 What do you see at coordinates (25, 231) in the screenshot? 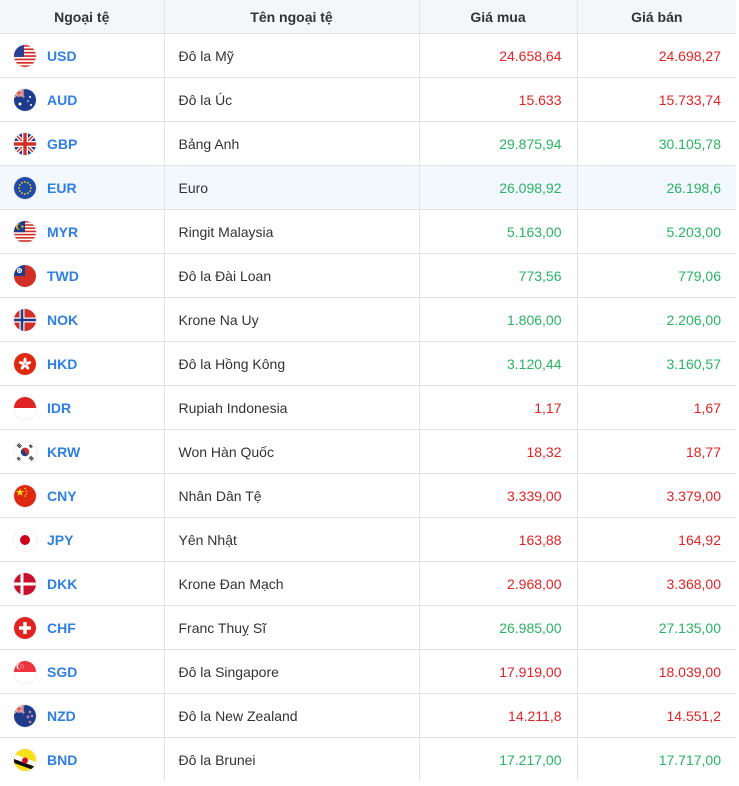
I see `my-flag-icon` at bounding box center [25, 231].